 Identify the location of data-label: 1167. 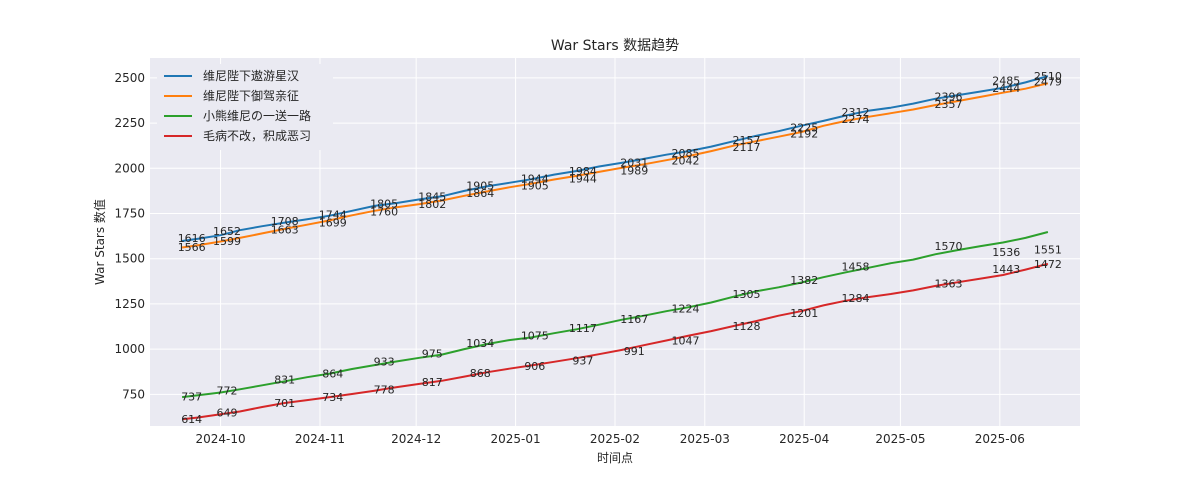
(634, 319).